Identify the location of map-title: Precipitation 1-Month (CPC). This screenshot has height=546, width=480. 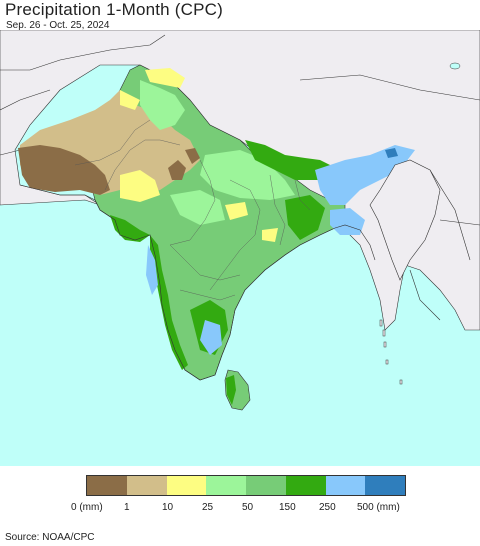
(114, 9).